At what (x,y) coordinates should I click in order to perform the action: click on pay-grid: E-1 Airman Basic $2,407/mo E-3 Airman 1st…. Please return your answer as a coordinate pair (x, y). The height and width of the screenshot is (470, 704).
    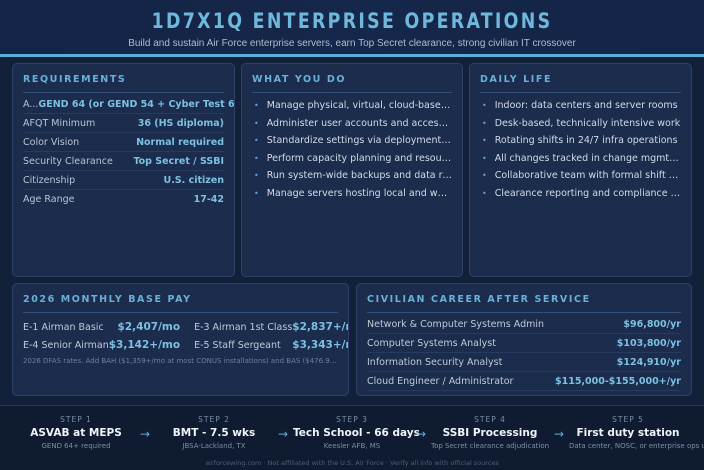
    Looking at the image, I should click on (185, 336).